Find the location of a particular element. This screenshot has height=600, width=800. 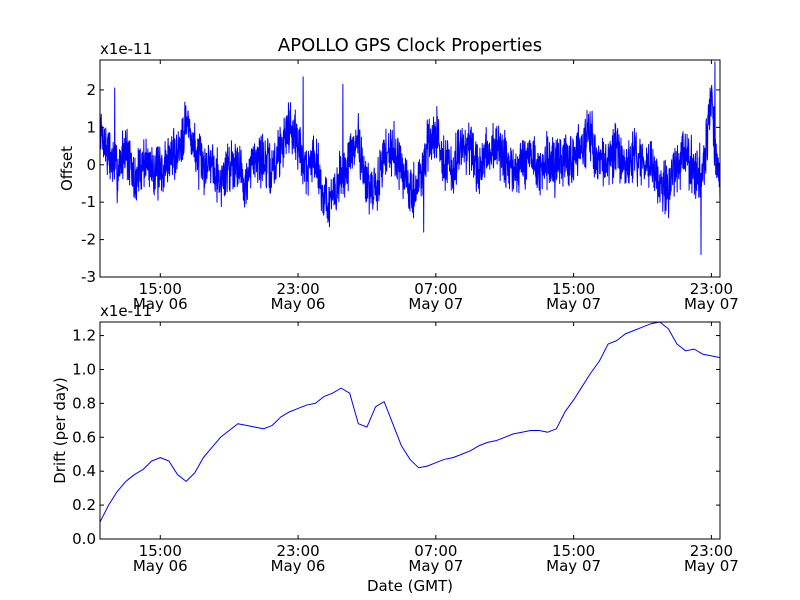

chart-title: APOLLO GPS Clock Properties is located at coordinates (410, 45).